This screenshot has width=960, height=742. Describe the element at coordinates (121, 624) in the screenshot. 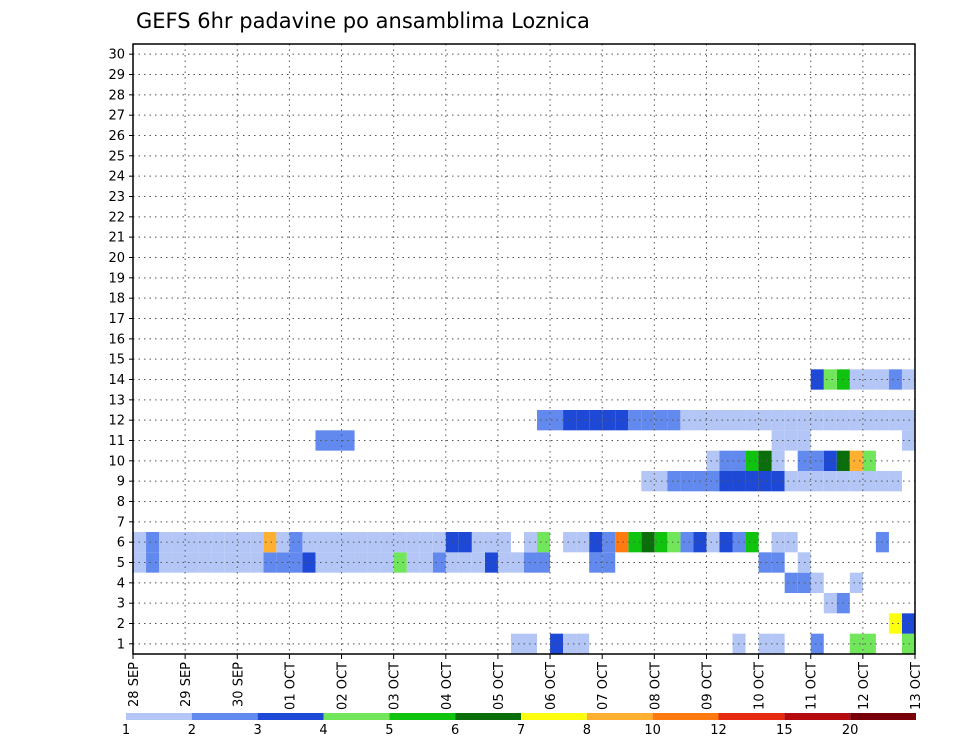

I see `y-tick-label: 2` at that location.